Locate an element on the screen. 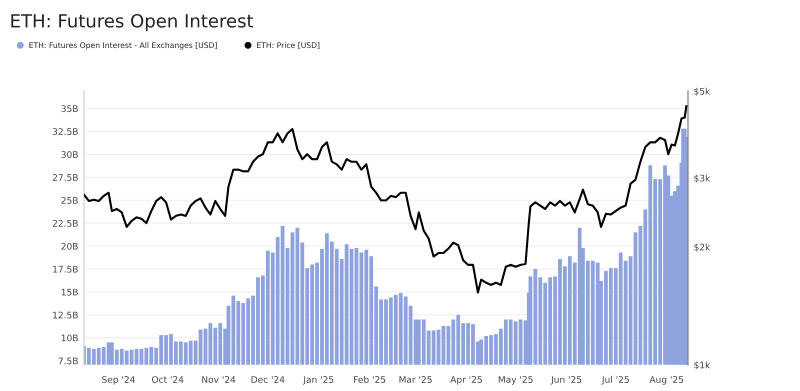 The image size is (800, 391). x-tick-label: Jan '25 is located at coordinates (318, 380).